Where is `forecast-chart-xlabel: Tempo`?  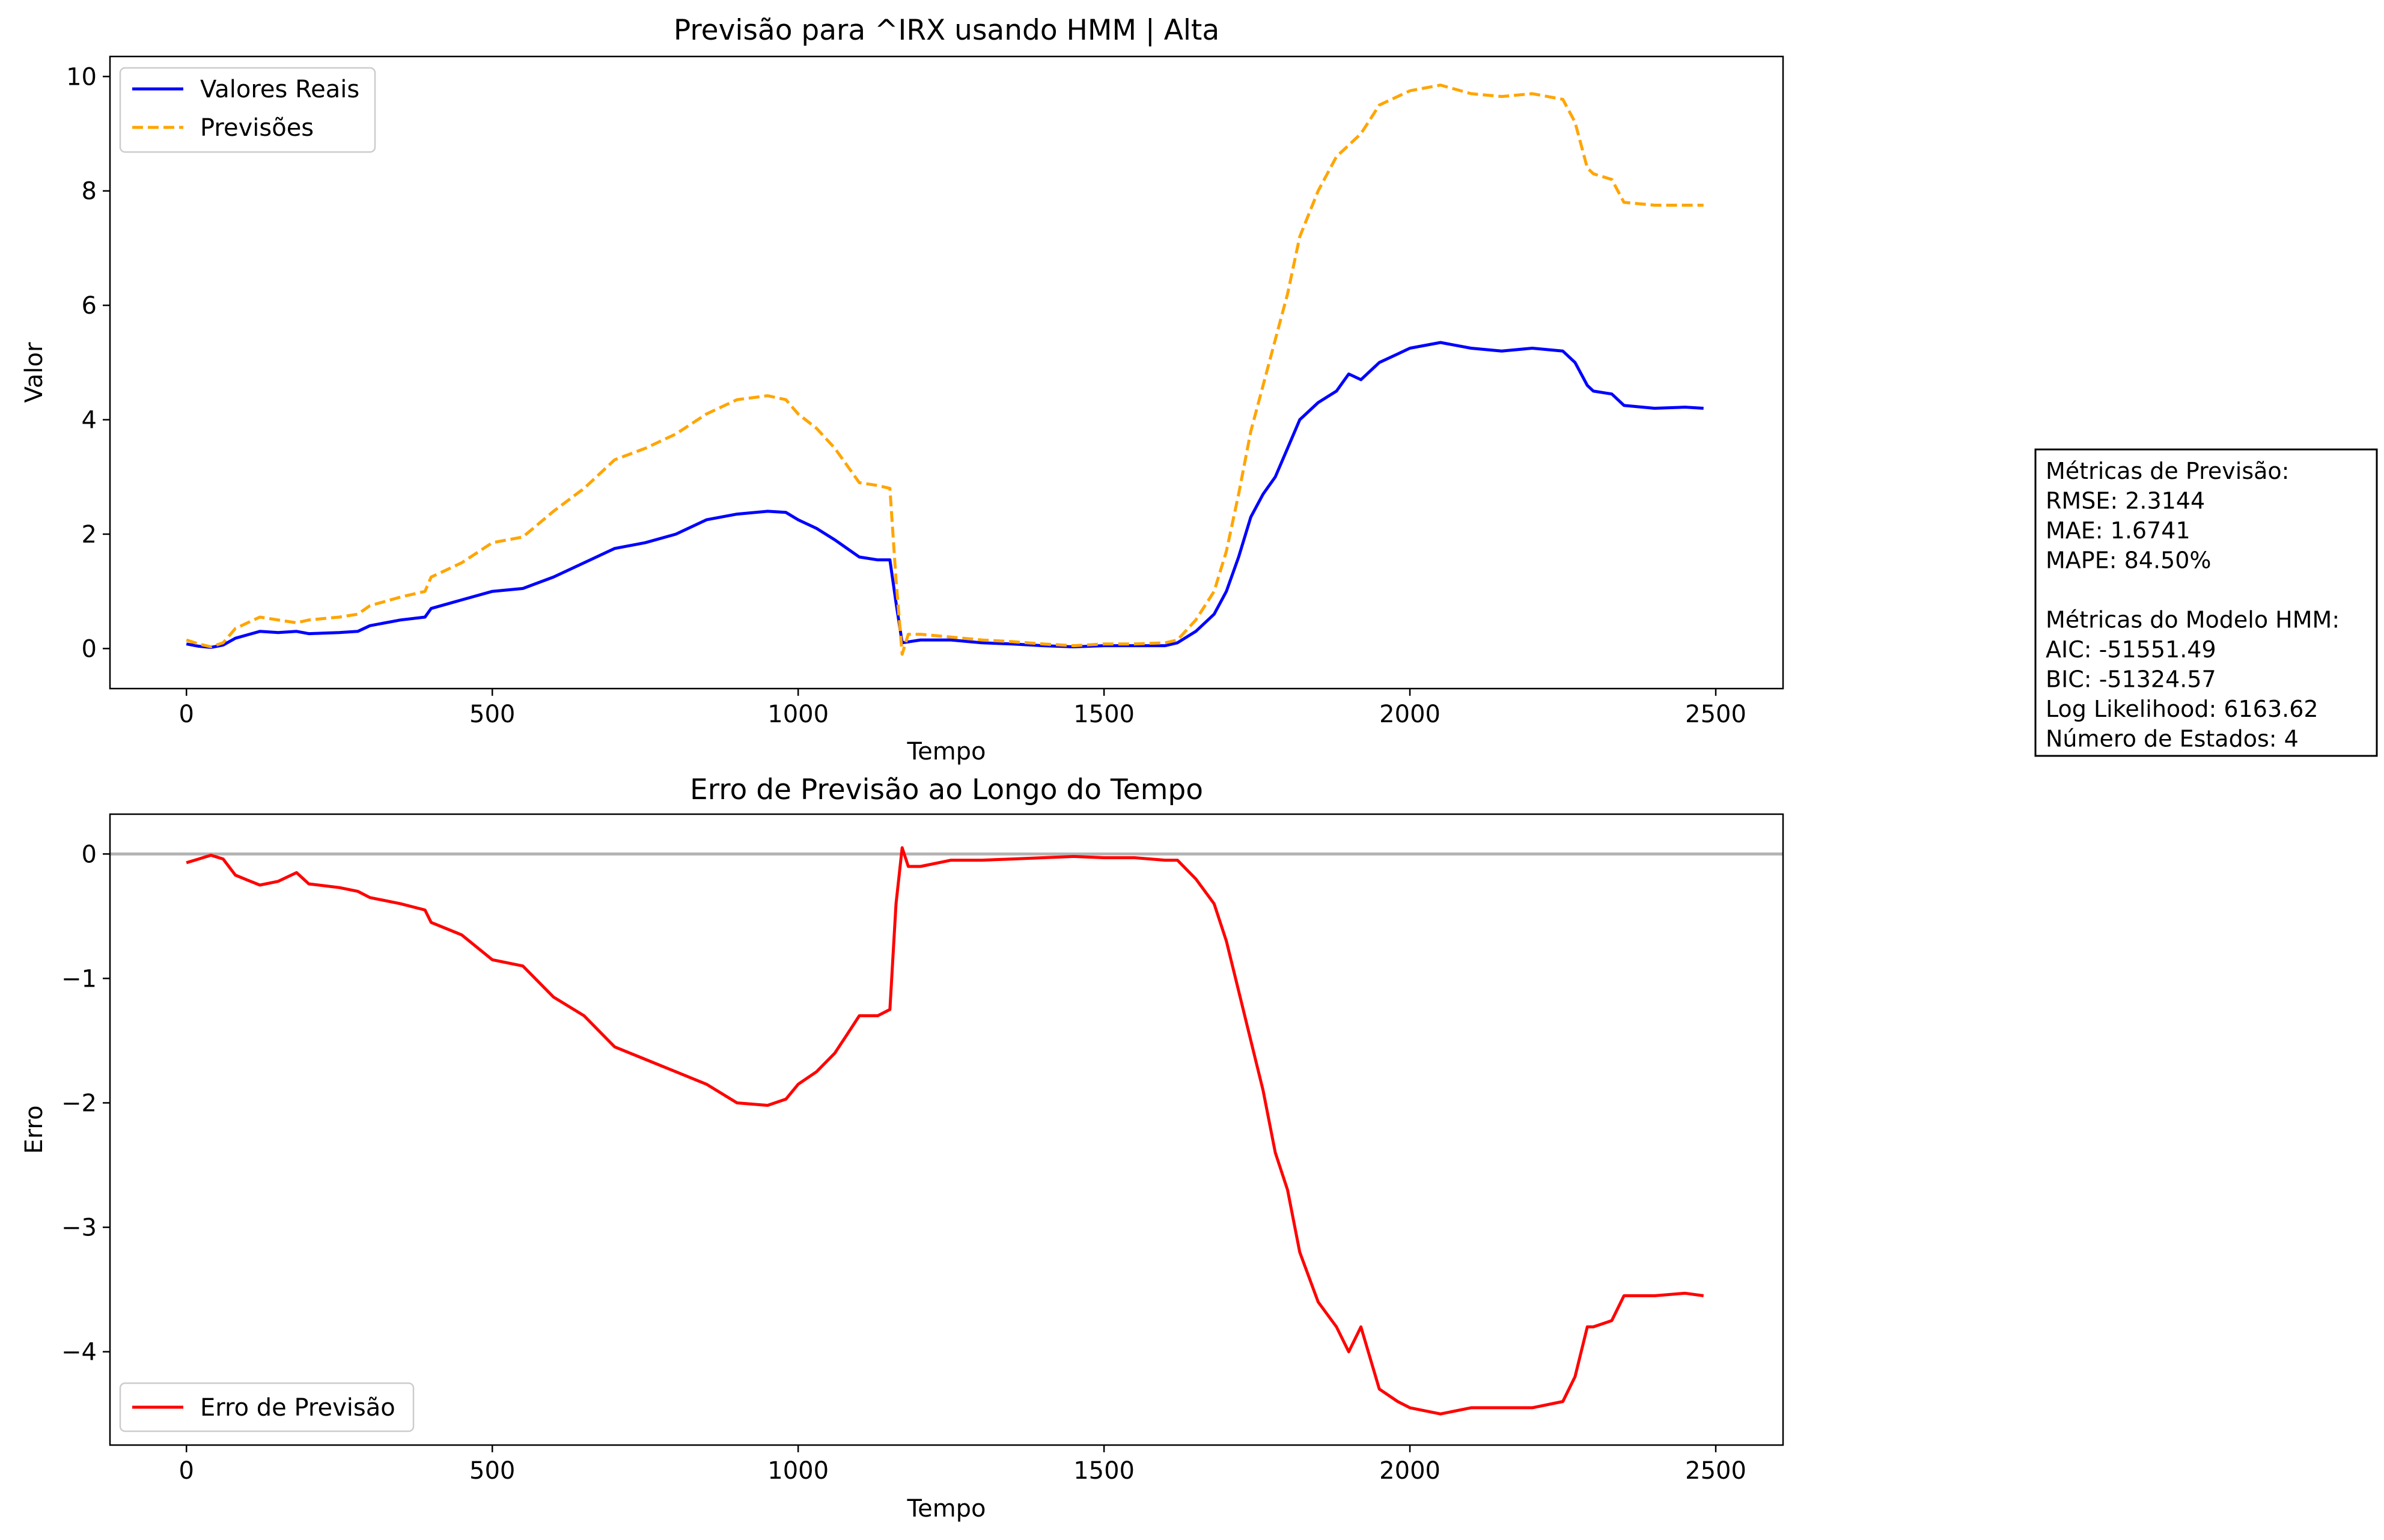 forecast-chart-xlabel: Tempo is located at coordinates (946, 752).